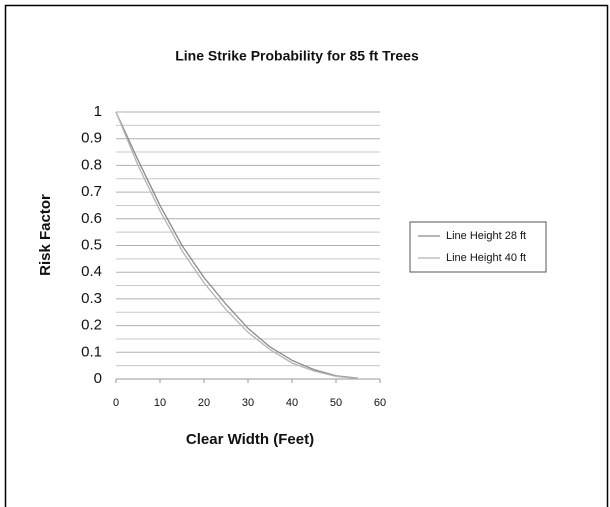 Image resolution: width=610 pixels, height=507 pixels. I want to click on x-tick-label: 30, so click(248, 403).